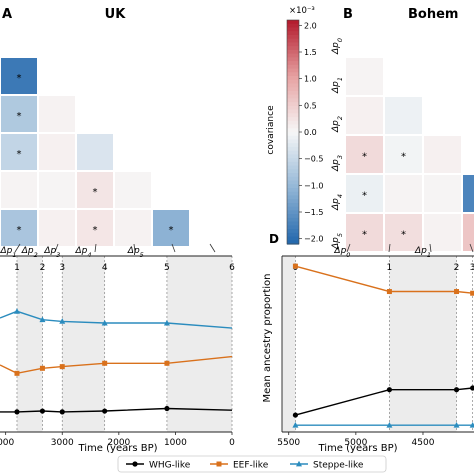  Describe the element at coordinates (105, 268) in the screenshot. I see `timepoint-label: 4` at that location.